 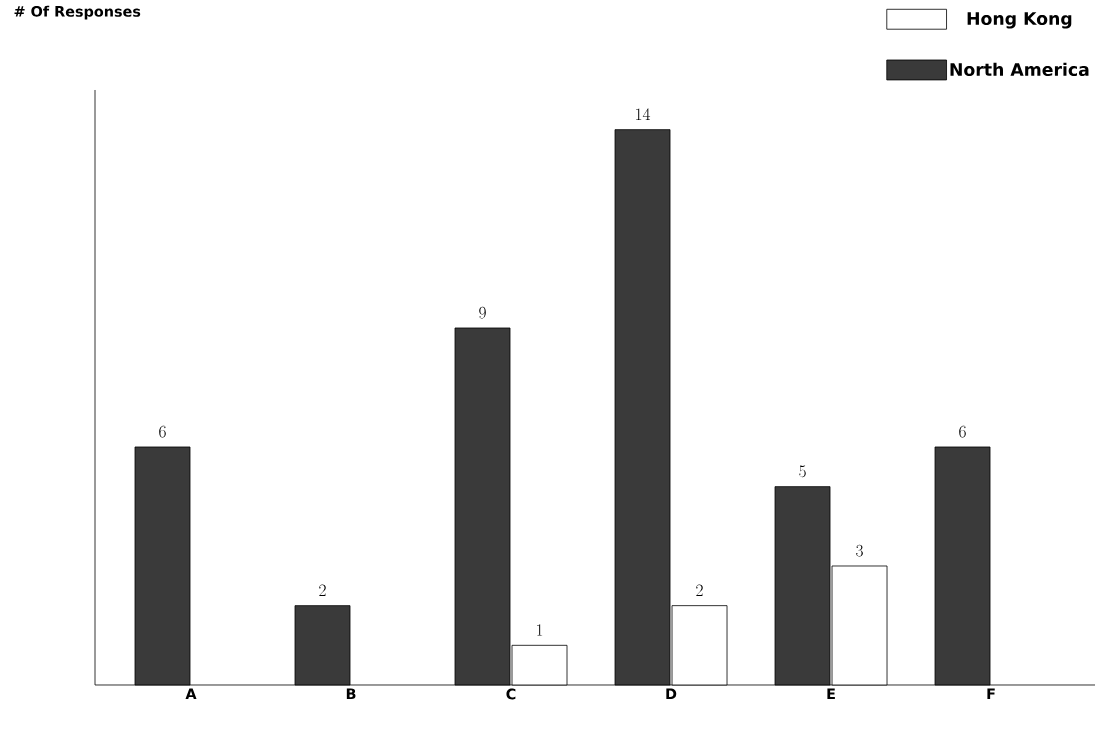 I want to click on x-tick-label: B, so click(x=351, y=694).